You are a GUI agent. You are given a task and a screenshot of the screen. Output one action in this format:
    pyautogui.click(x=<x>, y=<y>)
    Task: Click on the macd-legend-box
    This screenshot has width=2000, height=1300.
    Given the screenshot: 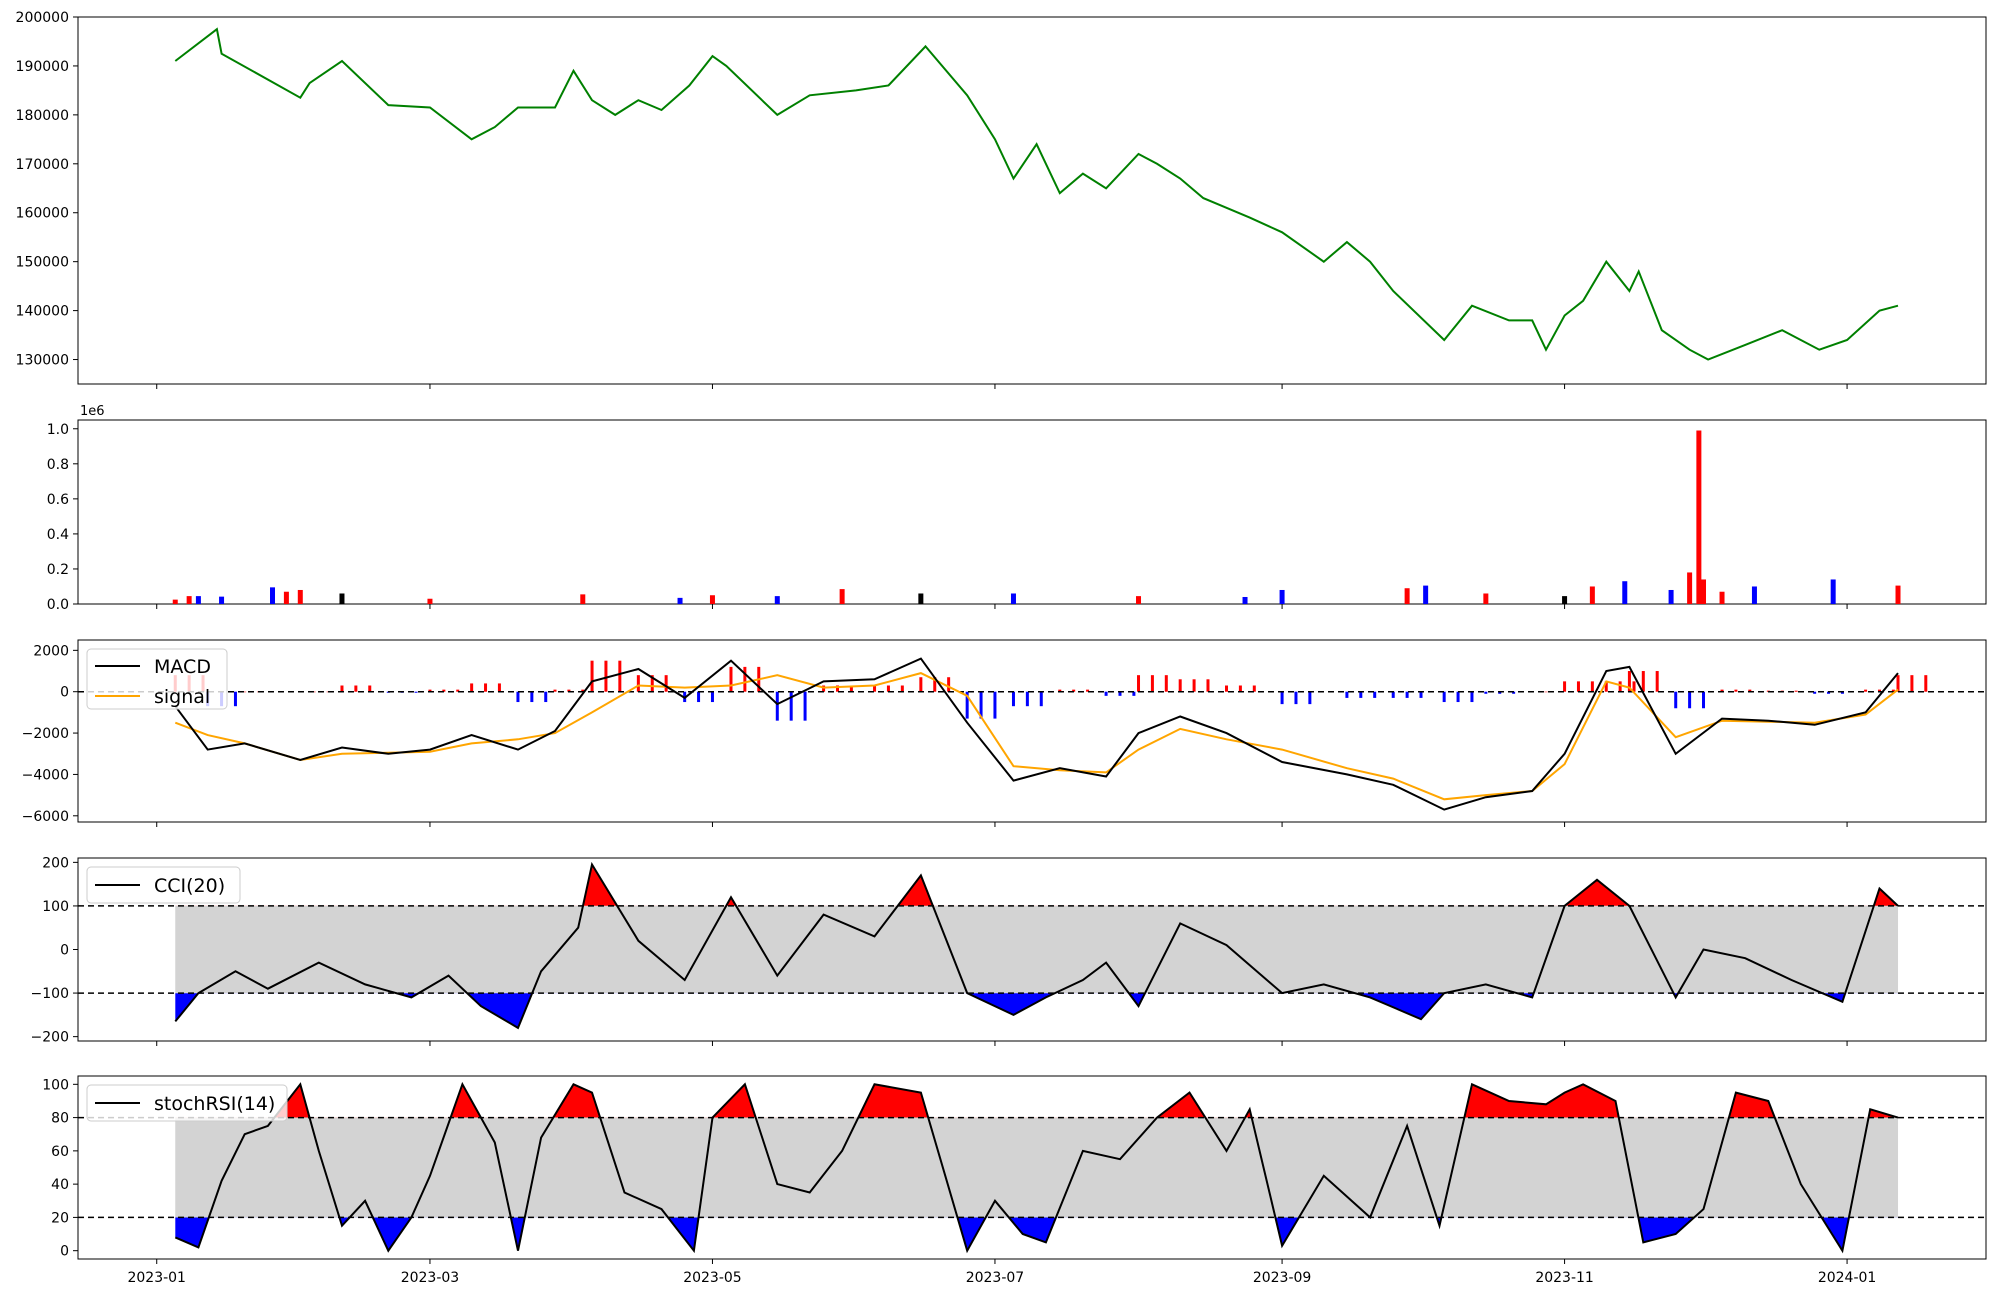 What is the action you would take?
    pyautogui.click(x=157, y=679)
    